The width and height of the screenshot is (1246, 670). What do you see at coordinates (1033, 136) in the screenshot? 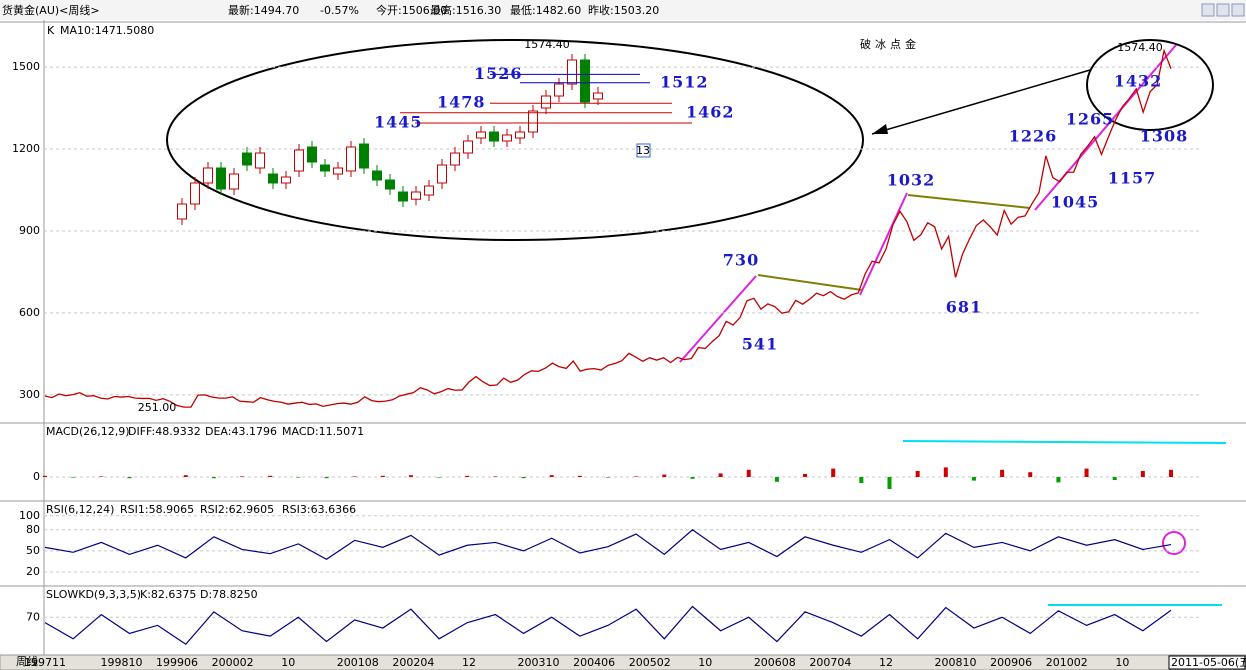
I see `annotation: 1226` at bounding box center [1033, 136].